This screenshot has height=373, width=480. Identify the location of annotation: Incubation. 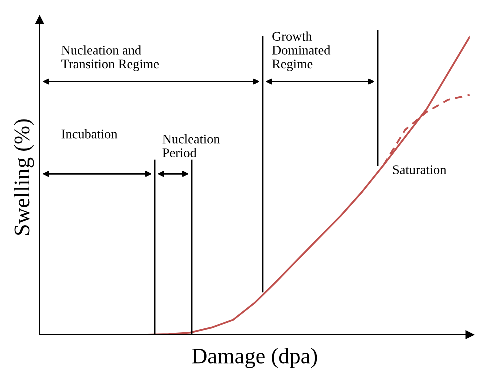
(90, 134).